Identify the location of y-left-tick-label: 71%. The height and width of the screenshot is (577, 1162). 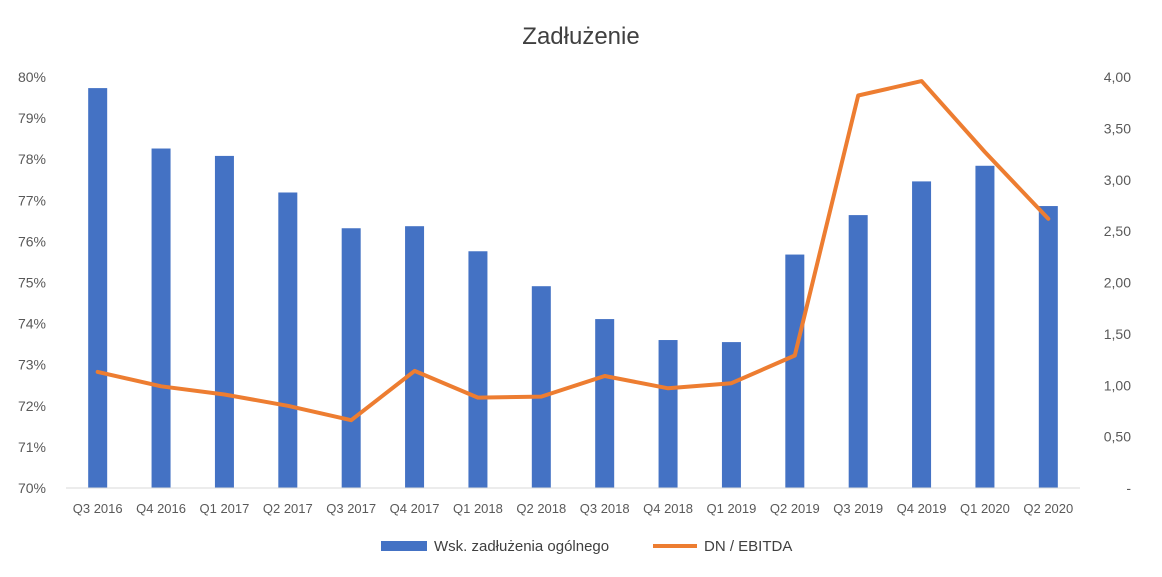
(32, 447).